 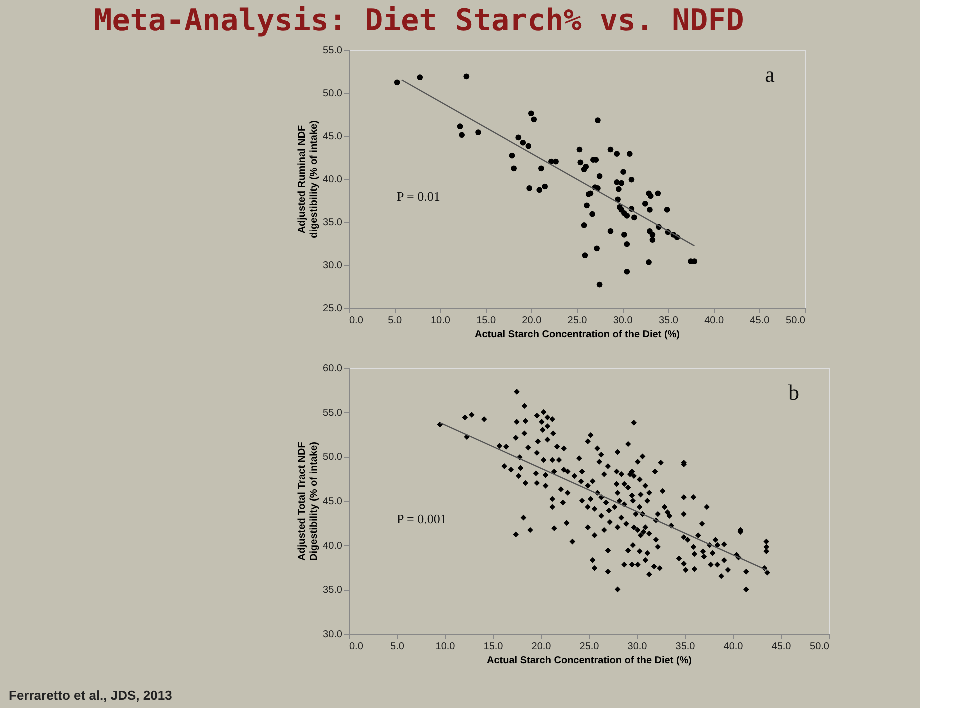 I want to click on annotation: P = 0.001, so click(x=422, y=519).